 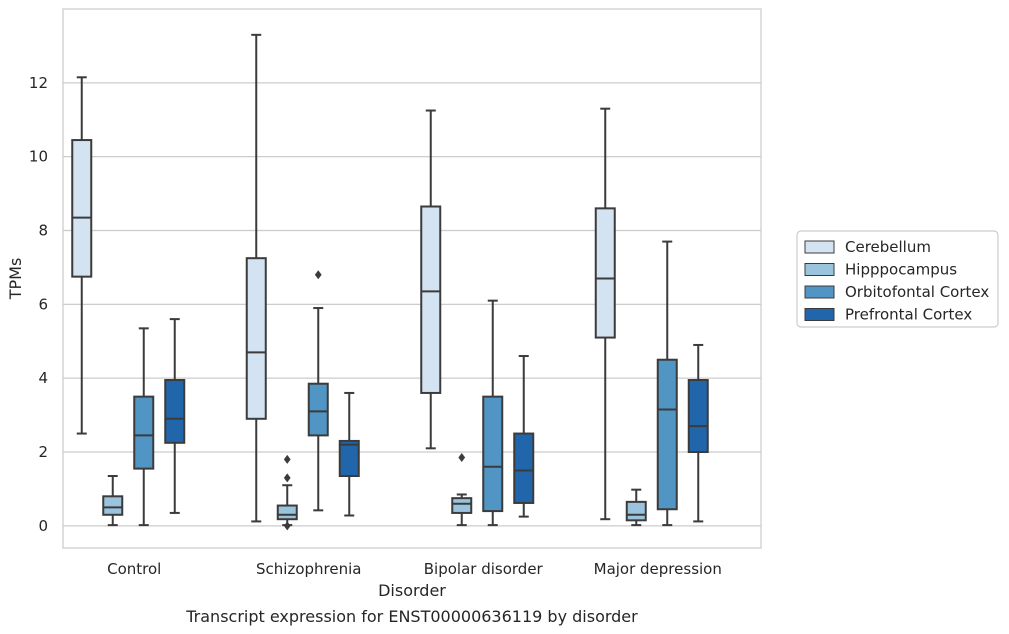 I want to click on y-tick-label: 4, so click(x=43, y=378).